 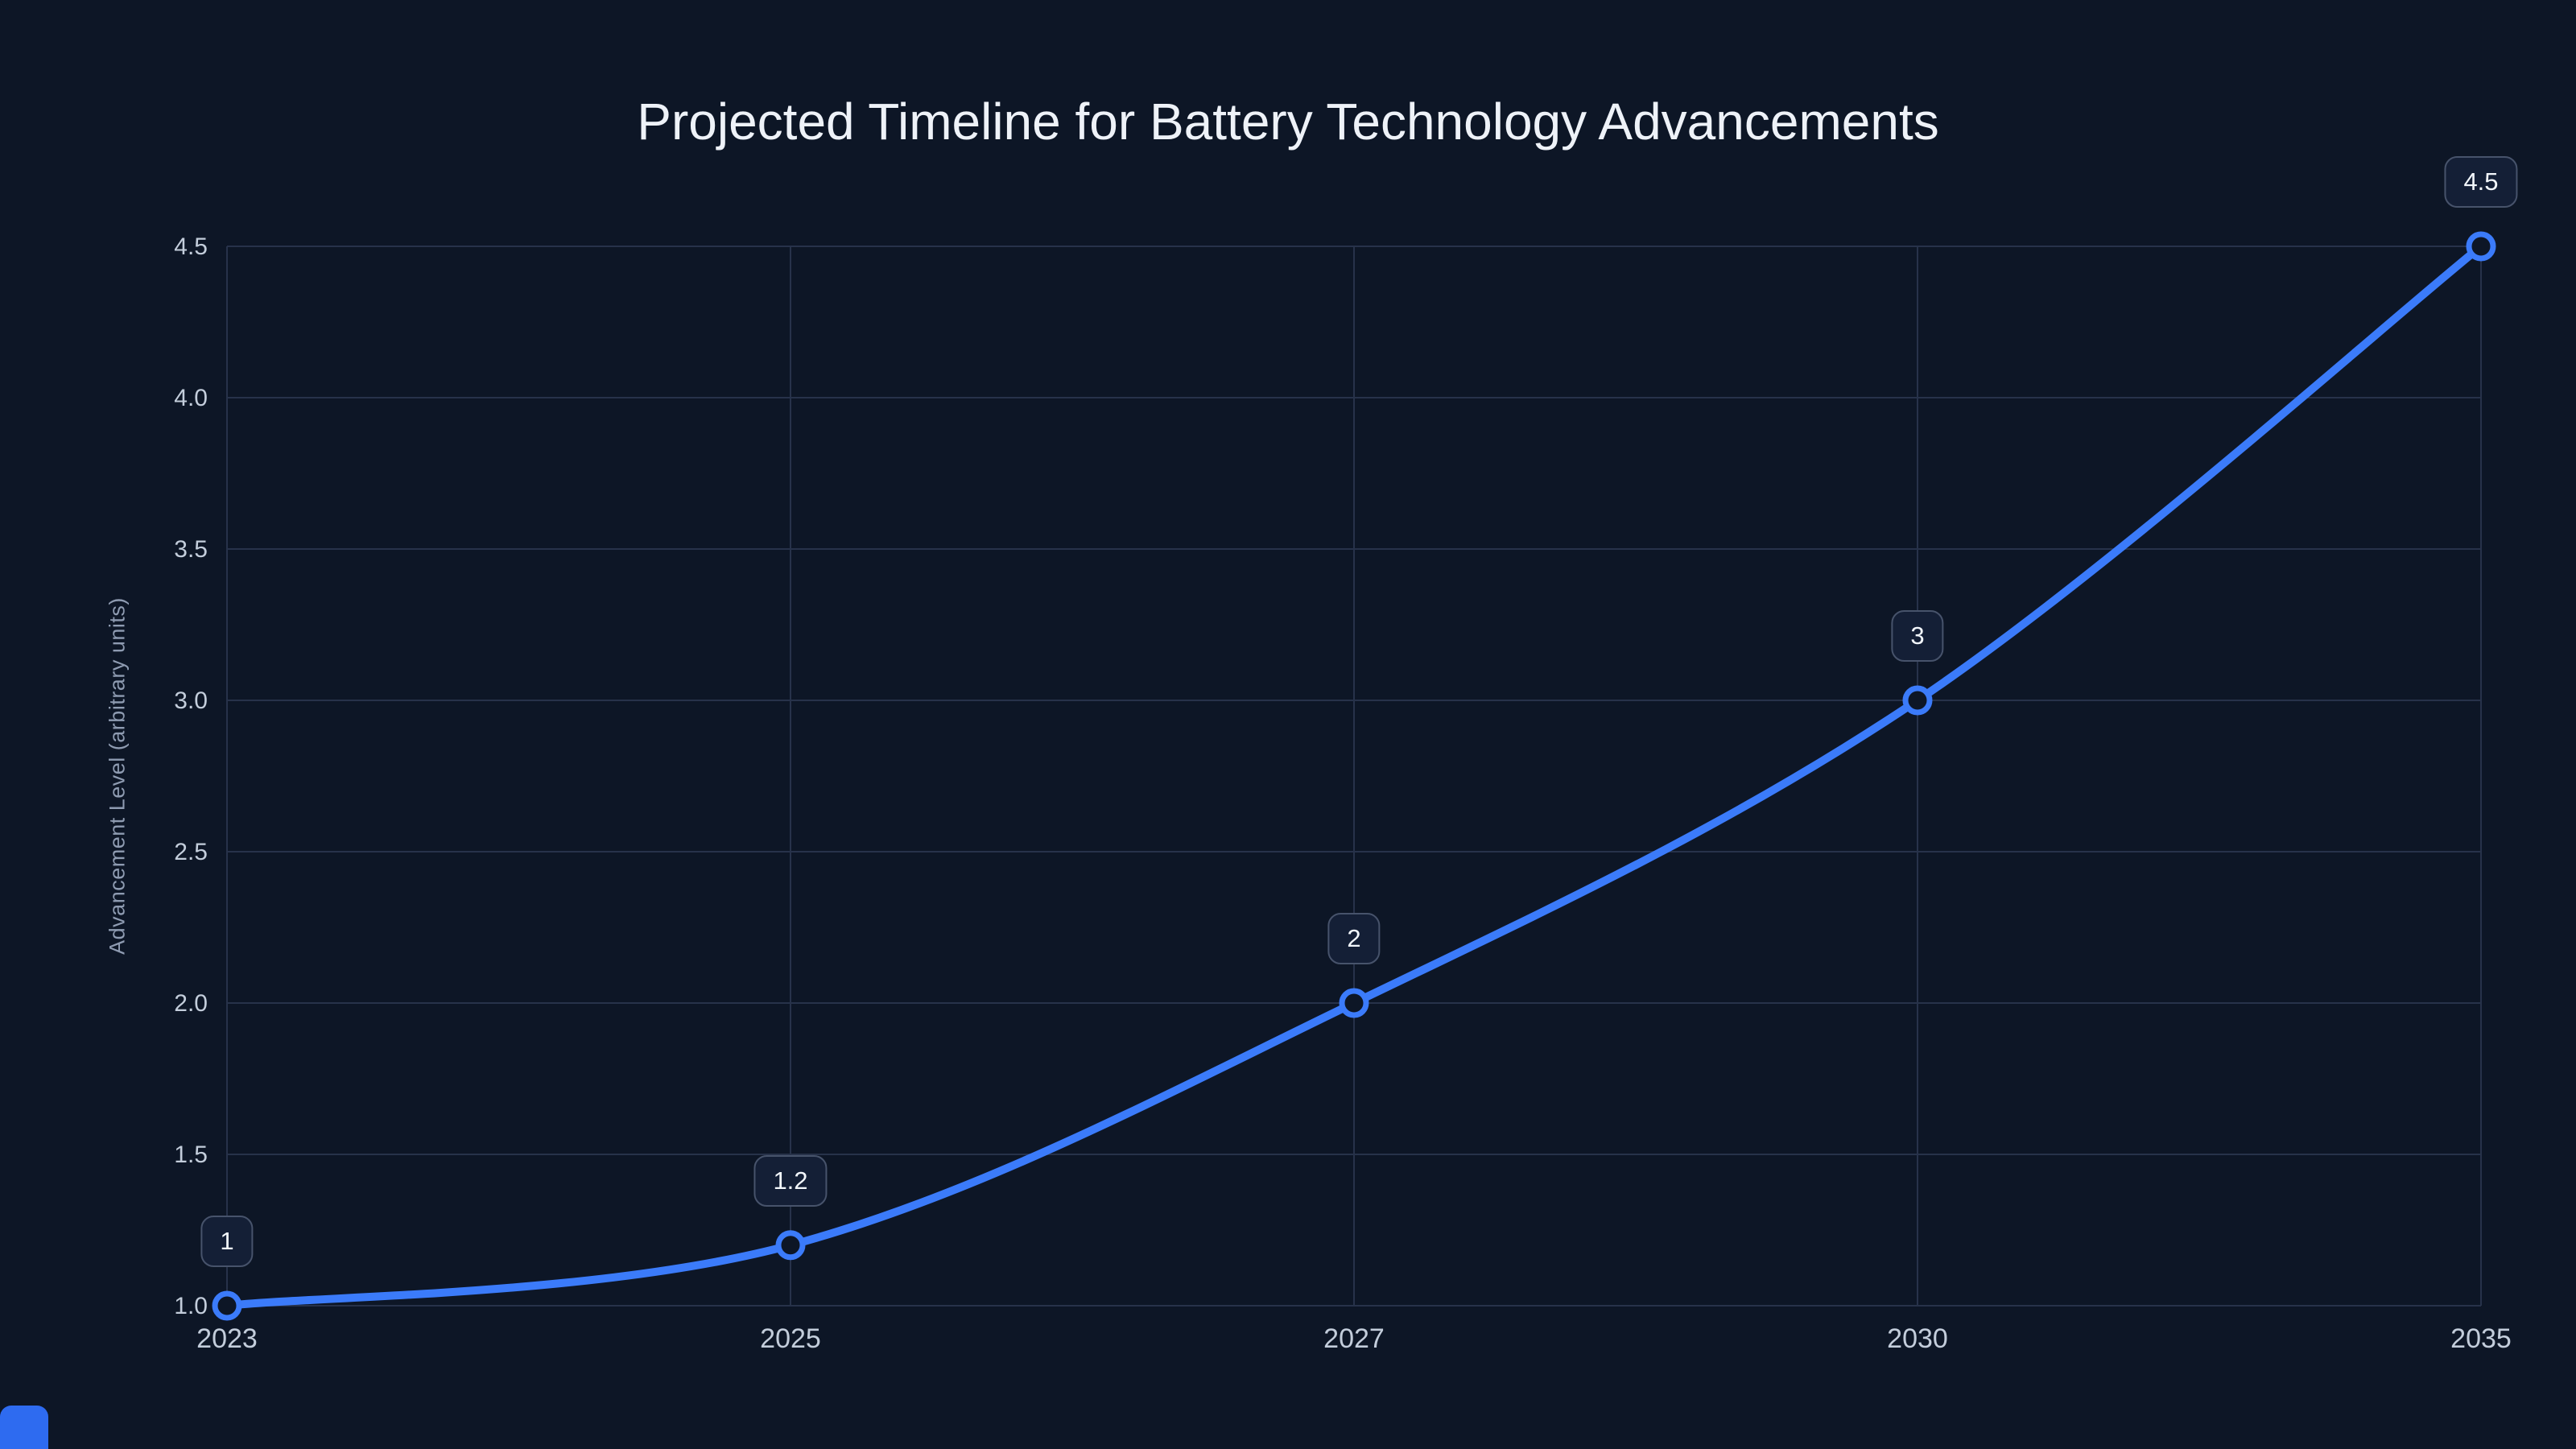 What do you see at coordinates (1917, 1338) in the screenshot?
I see `x-tick-label: 2030` at bounding box center [1917, 1338].